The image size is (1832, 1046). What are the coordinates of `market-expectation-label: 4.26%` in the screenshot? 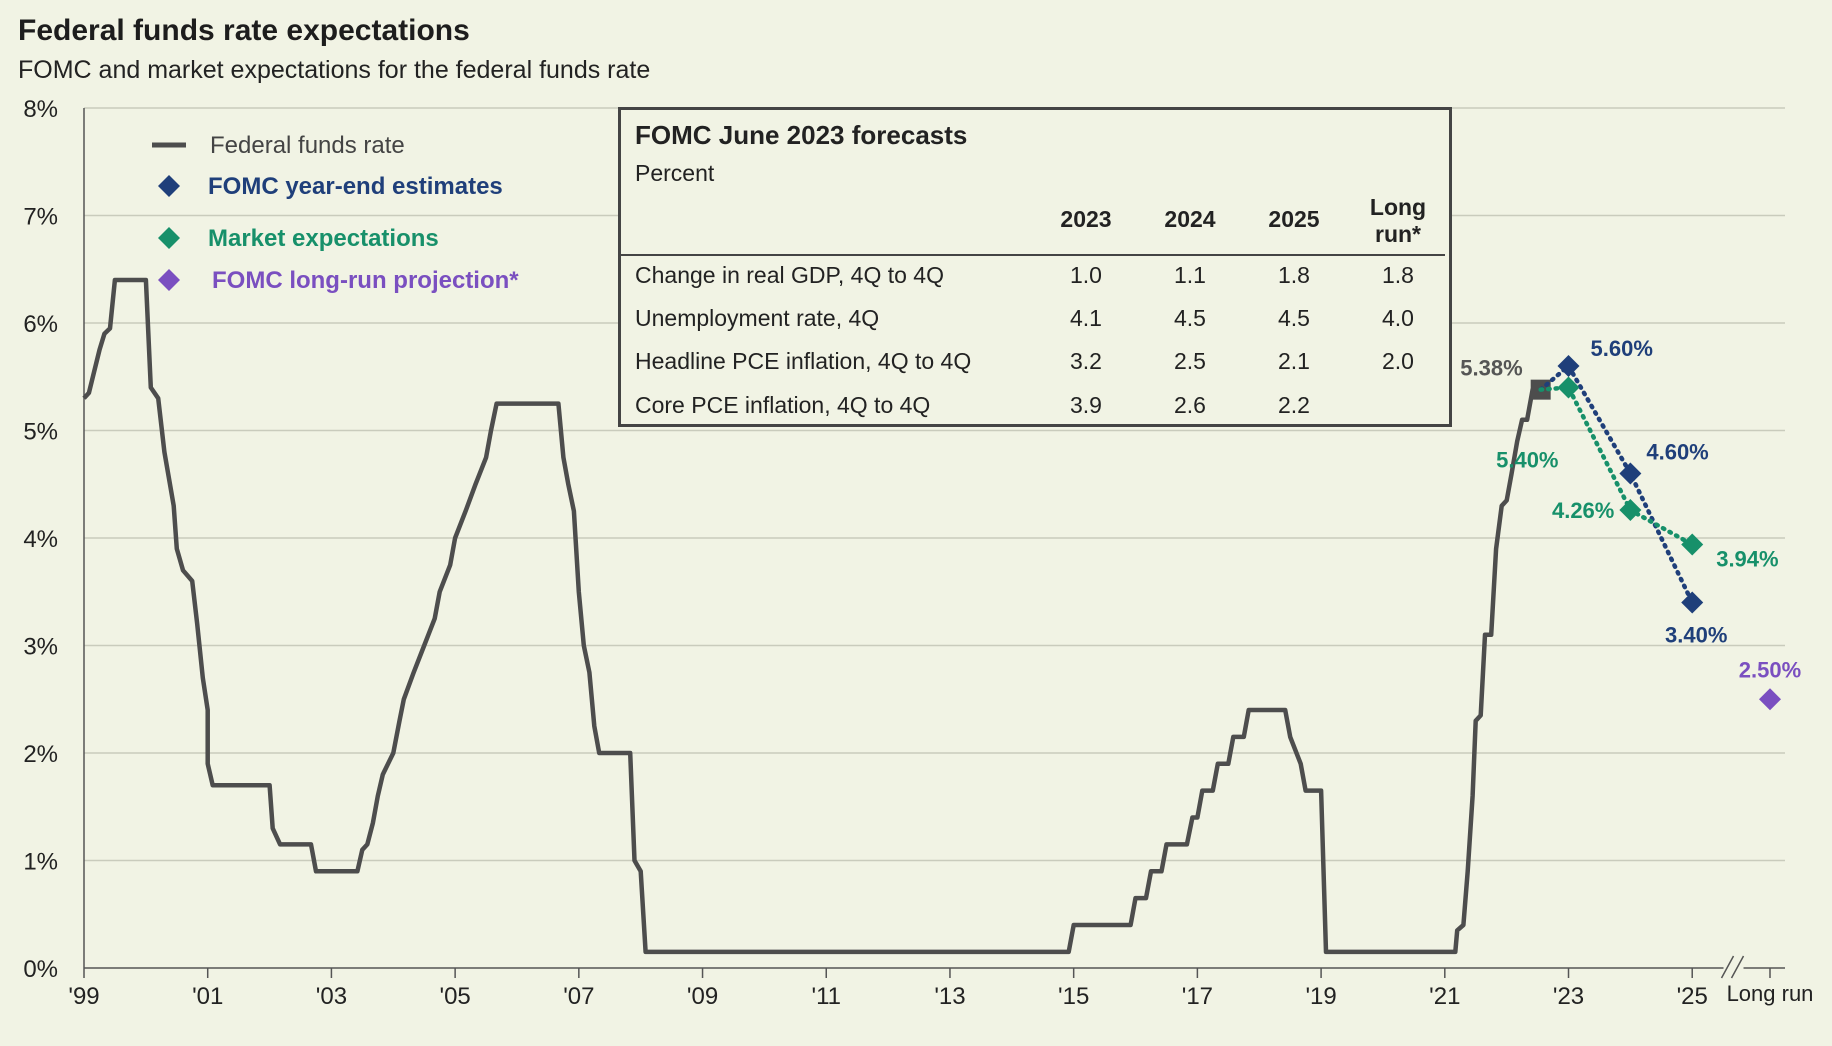 It's located at (1583, 510).